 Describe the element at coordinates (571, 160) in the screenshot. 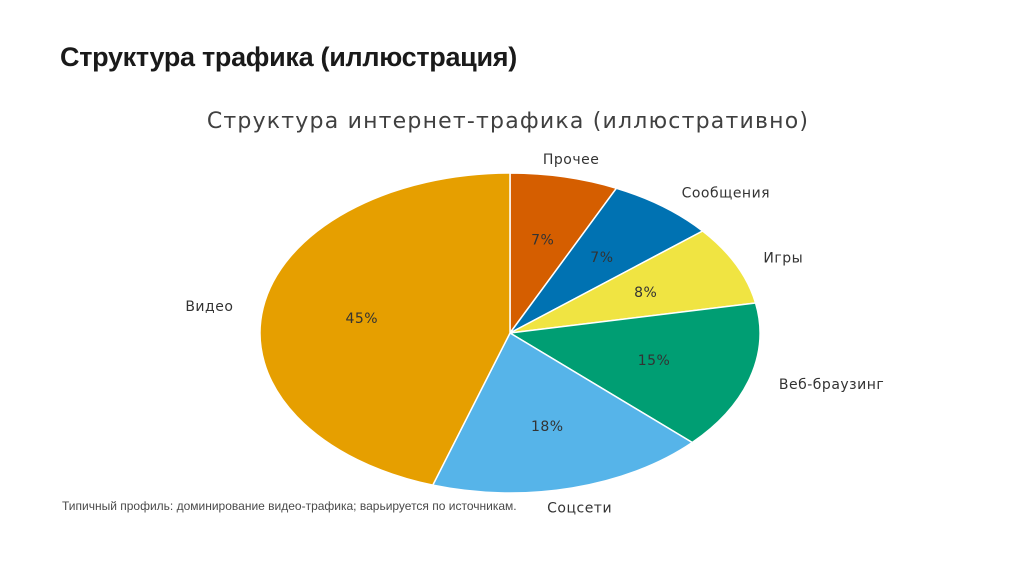

I see `category-label-slice-1: Прочее` at that location.